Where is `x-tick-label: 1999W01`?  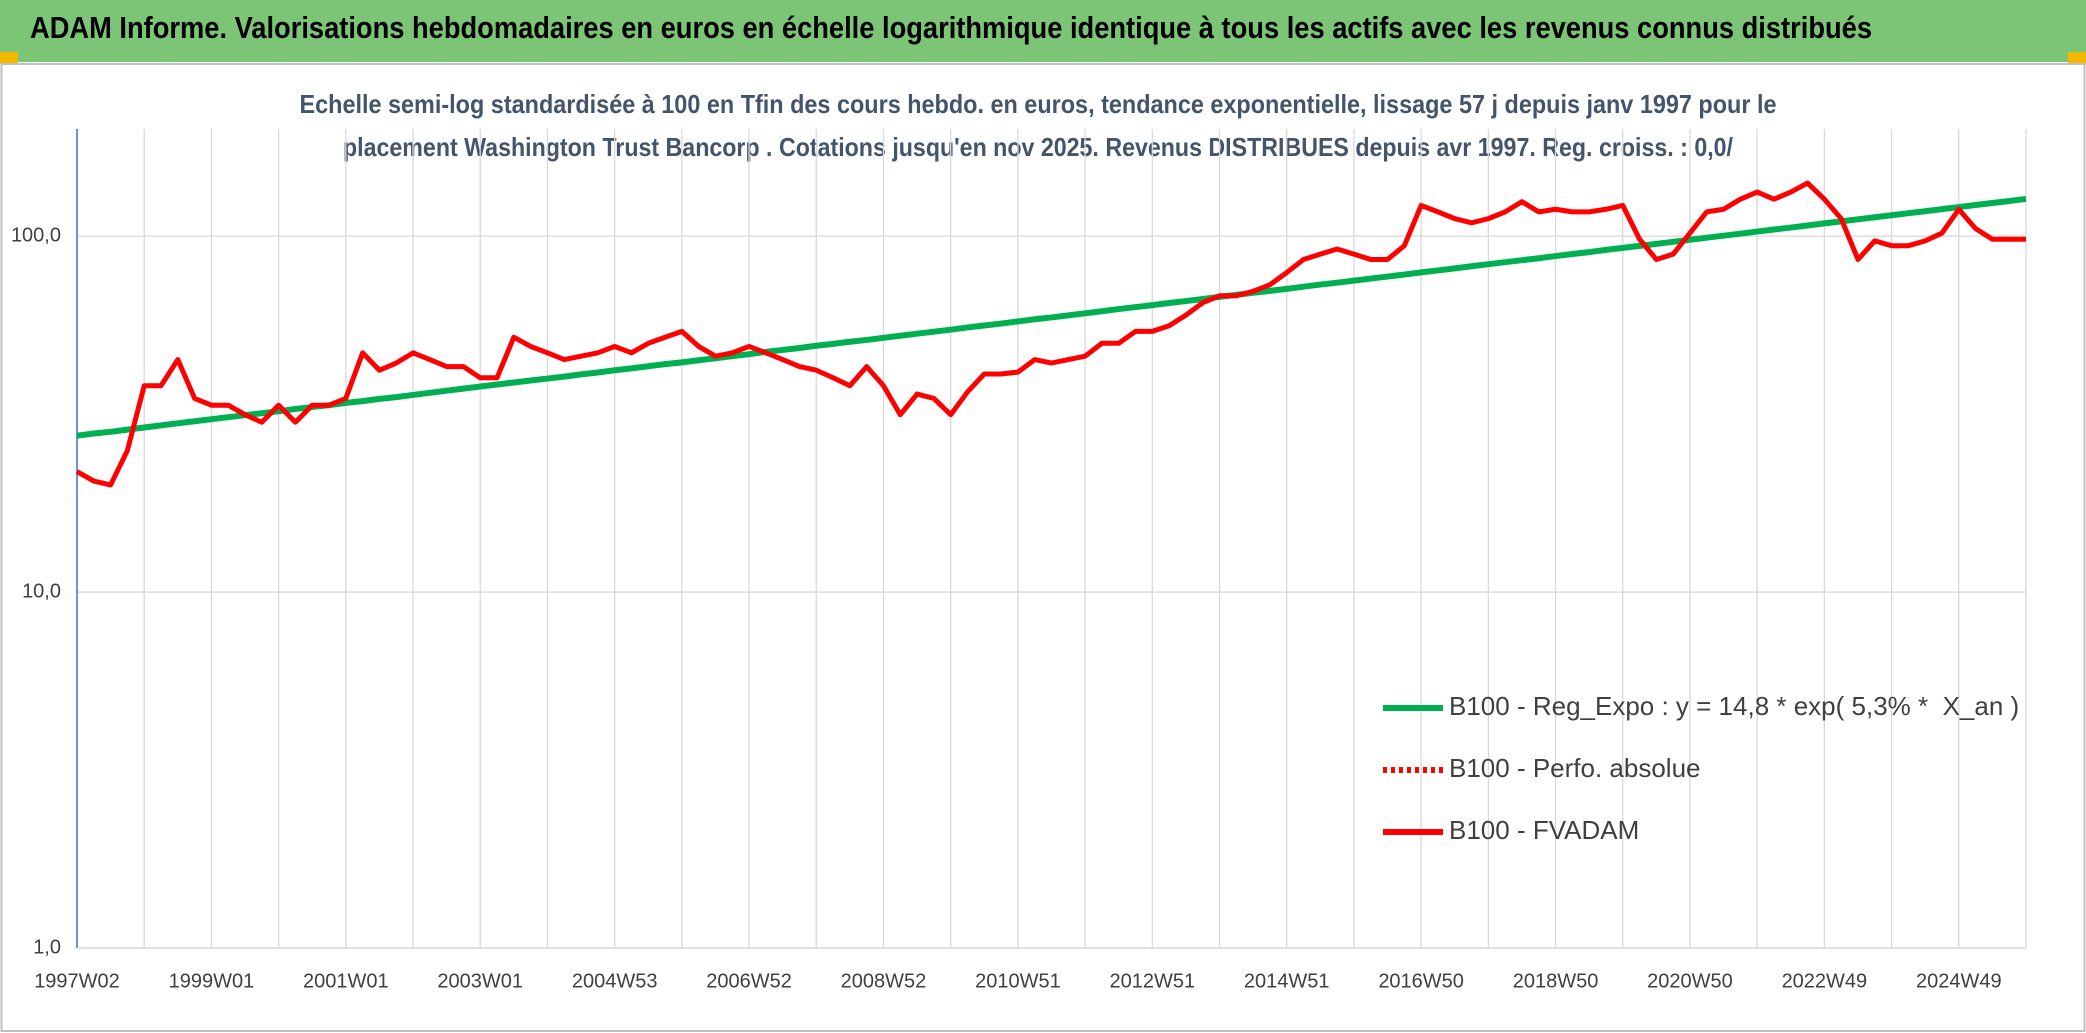
x-tick-label: 1999W01 is located at coordinates (212, 981).